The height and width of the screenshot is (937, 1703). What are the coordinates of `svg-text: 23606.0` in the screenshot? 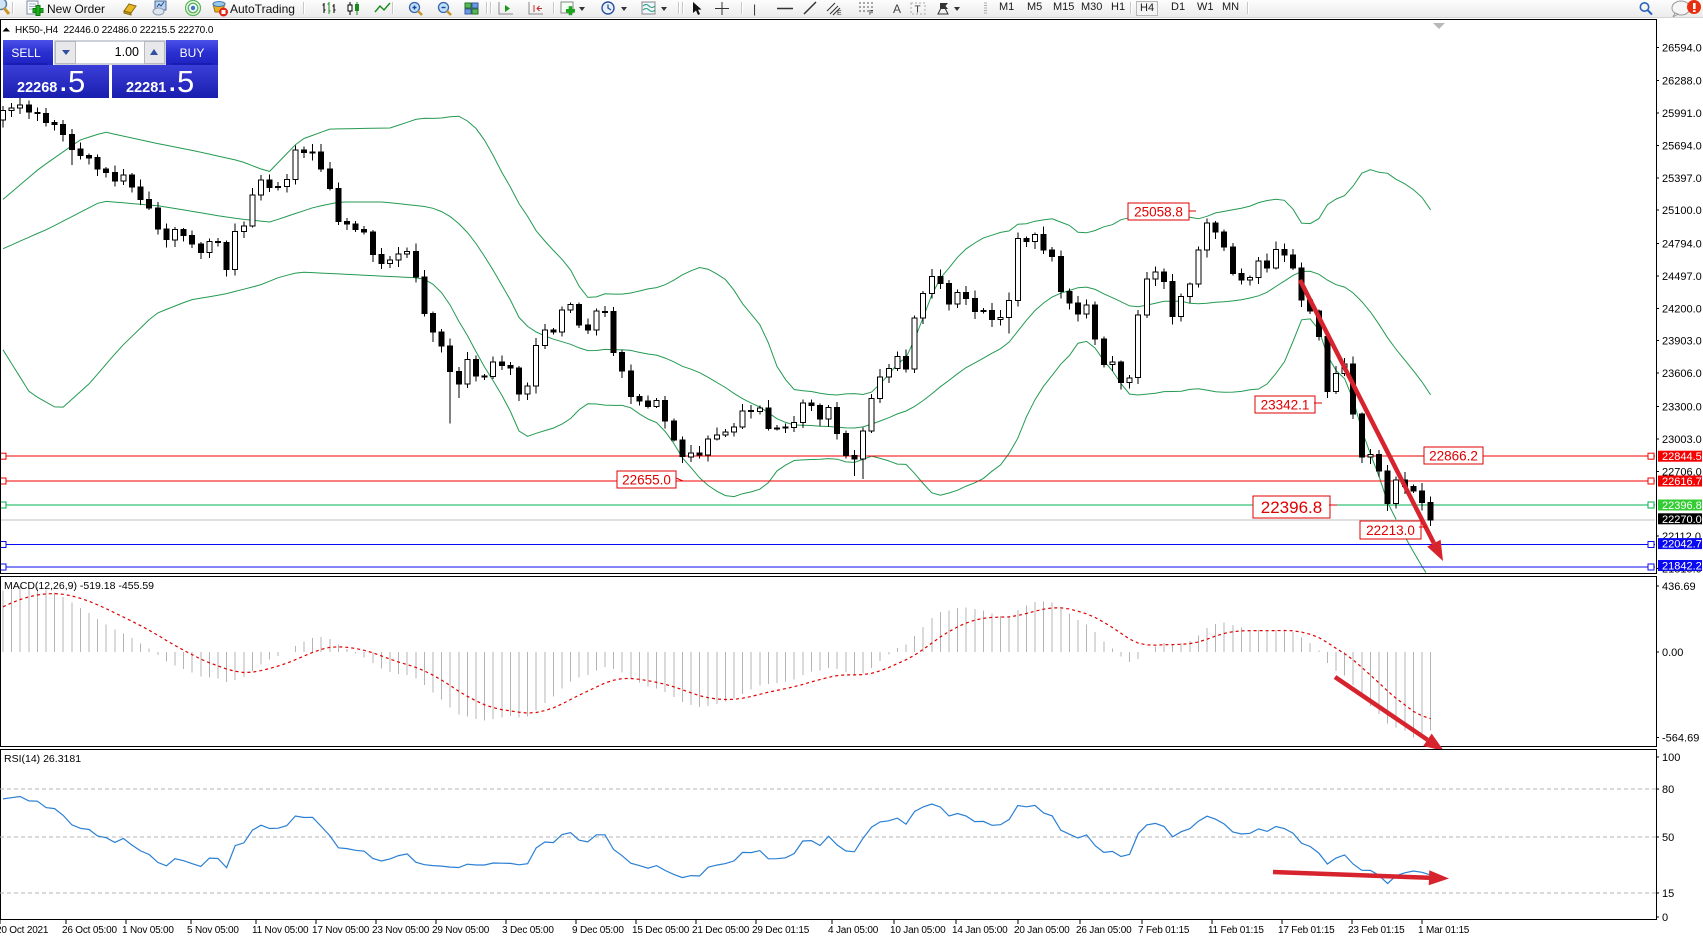 It's located at (1682, 374).